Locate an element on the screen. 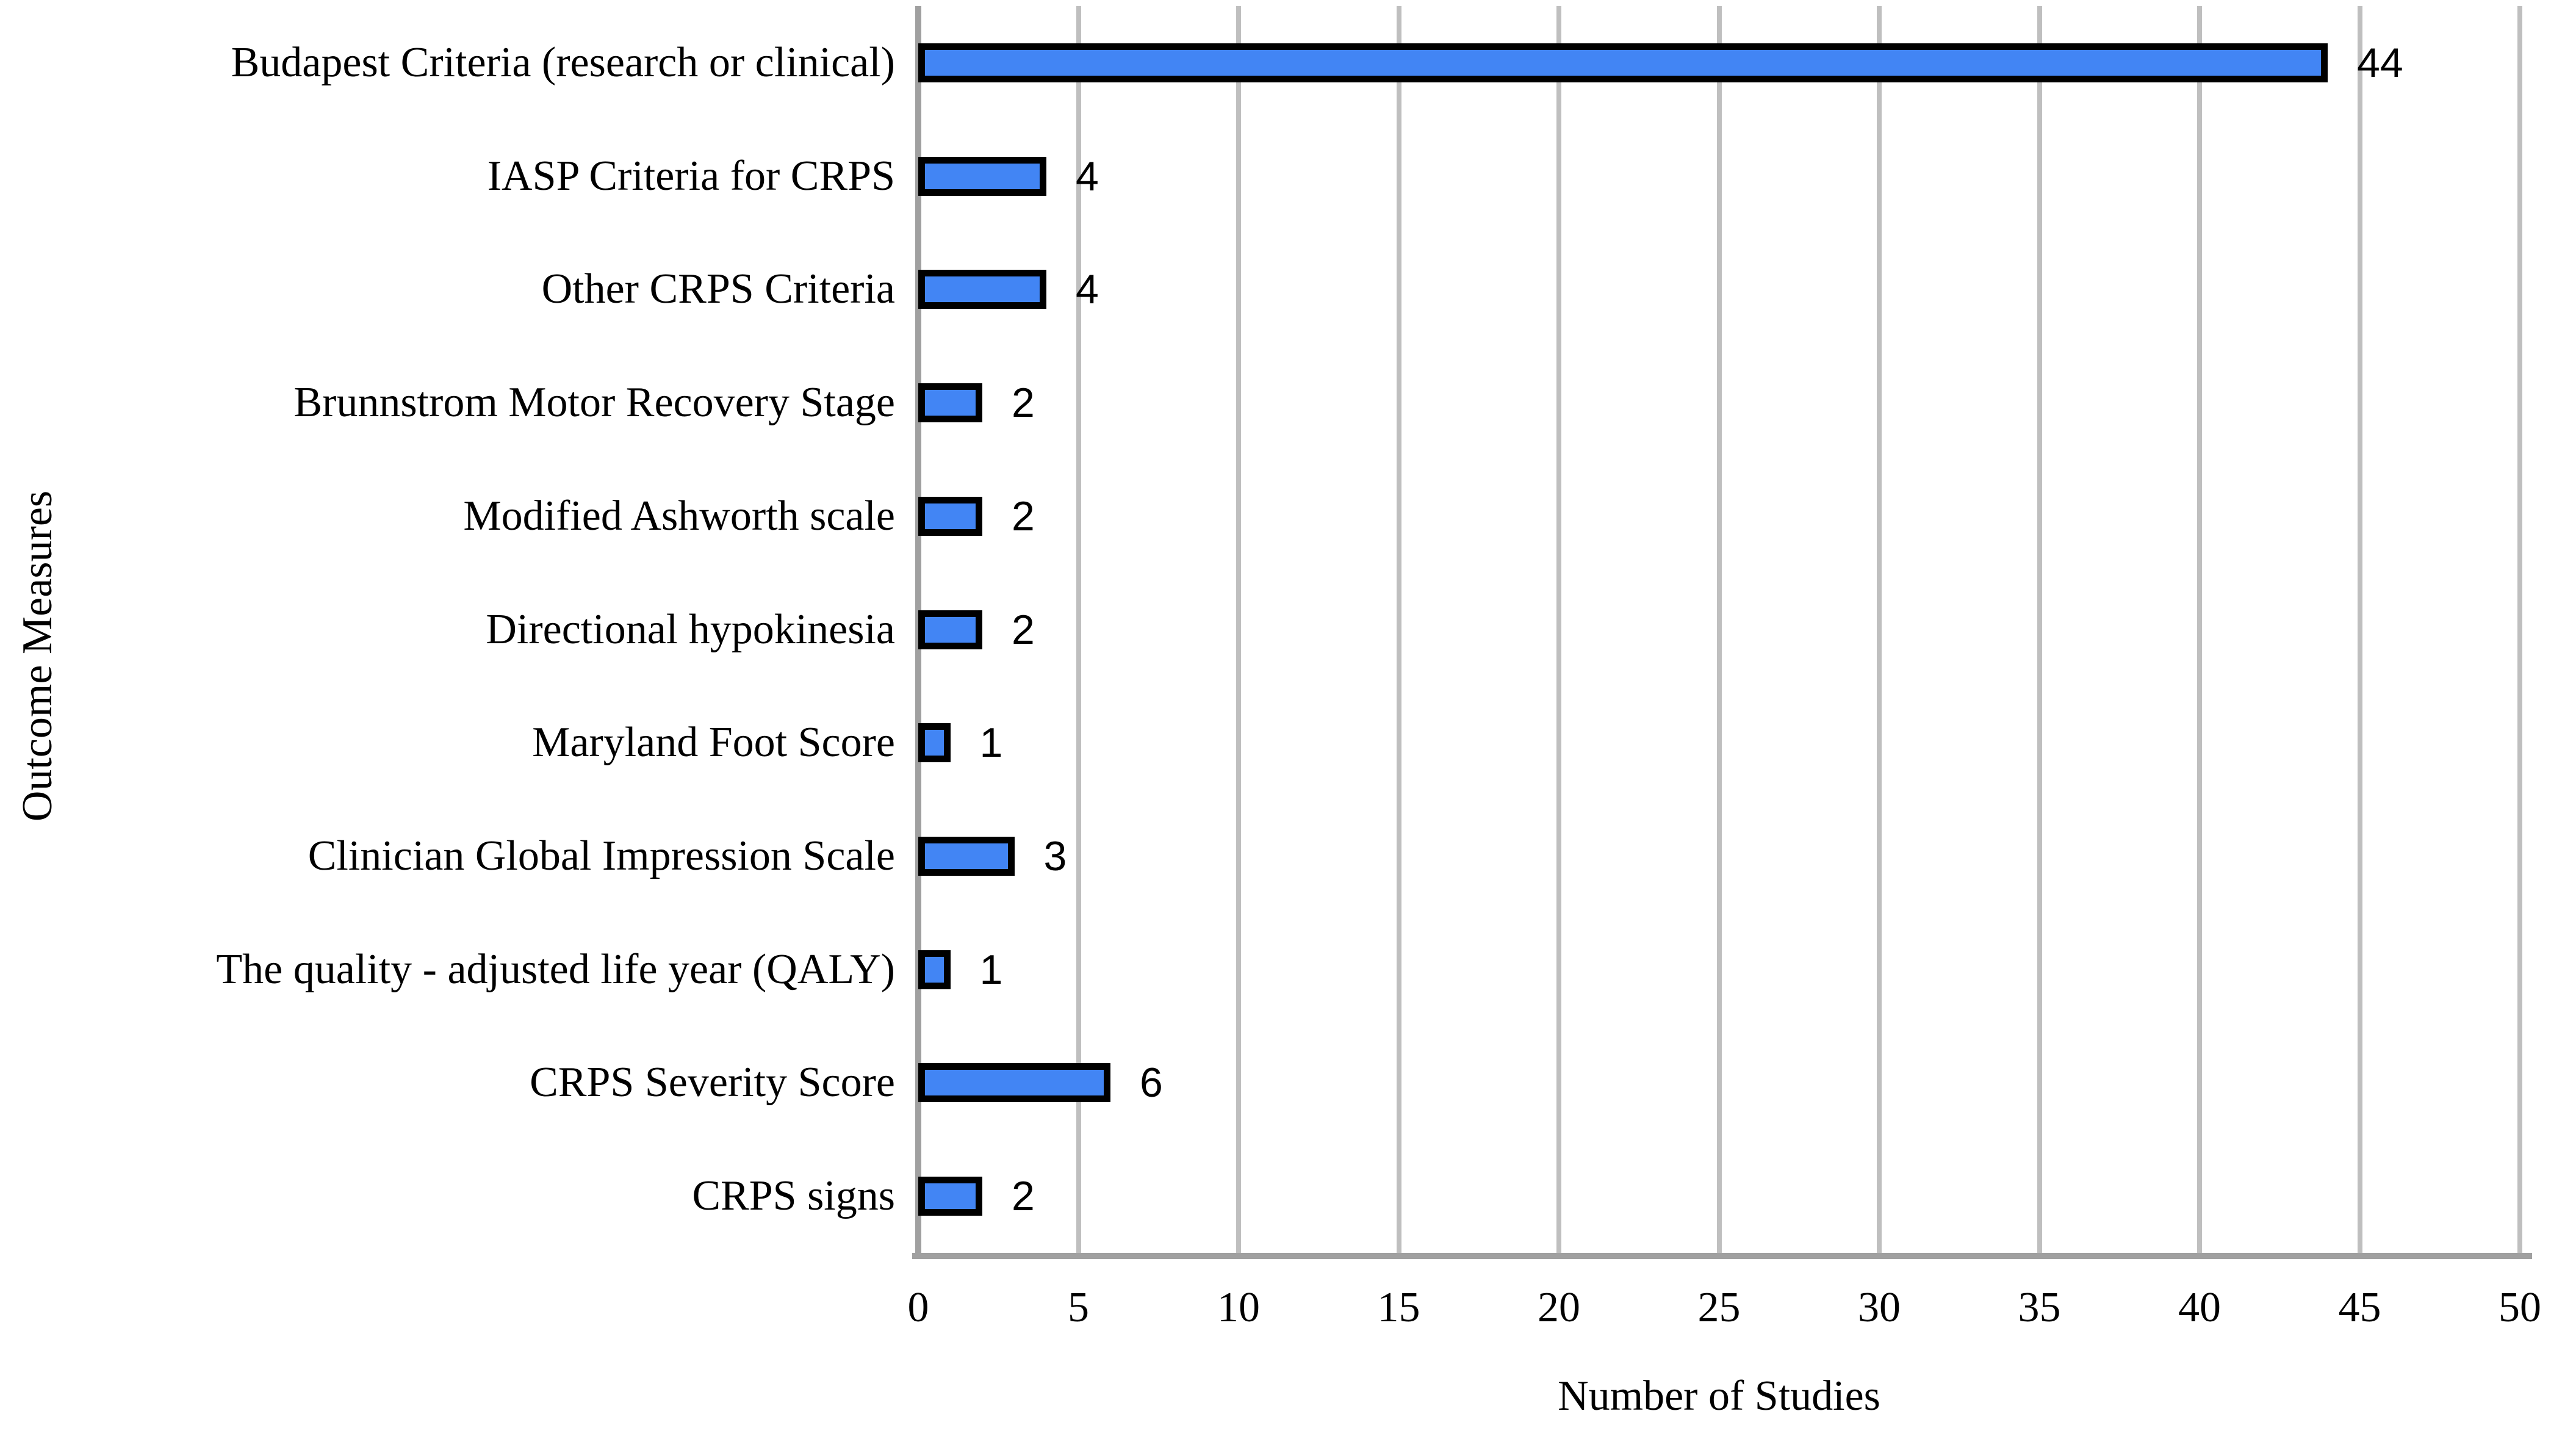 This screenshot has height=1447, width=2576. bar-value-label-4: 2 is located at coordinates (1023, 516).